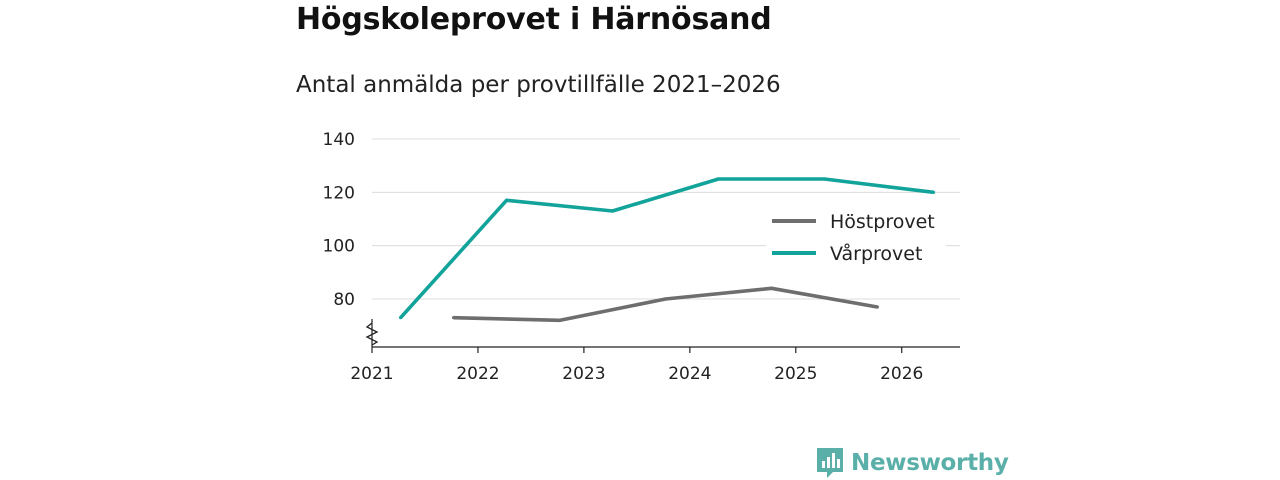 This screenshot has width=1280, height=480. Describe the element at coordinates (534, 19) in the screenshot. I see `page-title: Högskoleprovet i Härnösand` at that location.